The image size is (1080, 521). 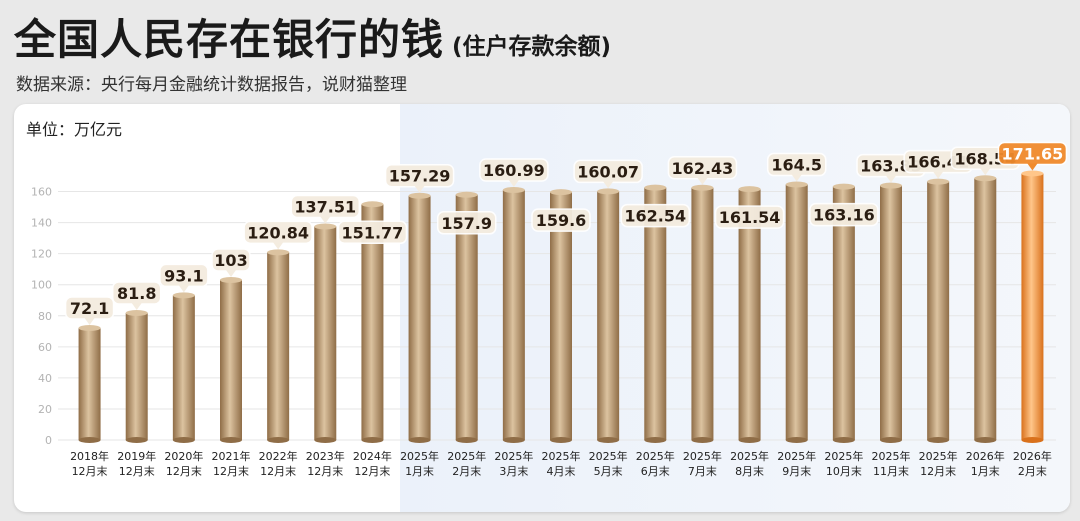 What do you see at coordinates (89, 456) in the screenshot?
I see `category-label-year: 2018年` at bounding box center [89, 456].